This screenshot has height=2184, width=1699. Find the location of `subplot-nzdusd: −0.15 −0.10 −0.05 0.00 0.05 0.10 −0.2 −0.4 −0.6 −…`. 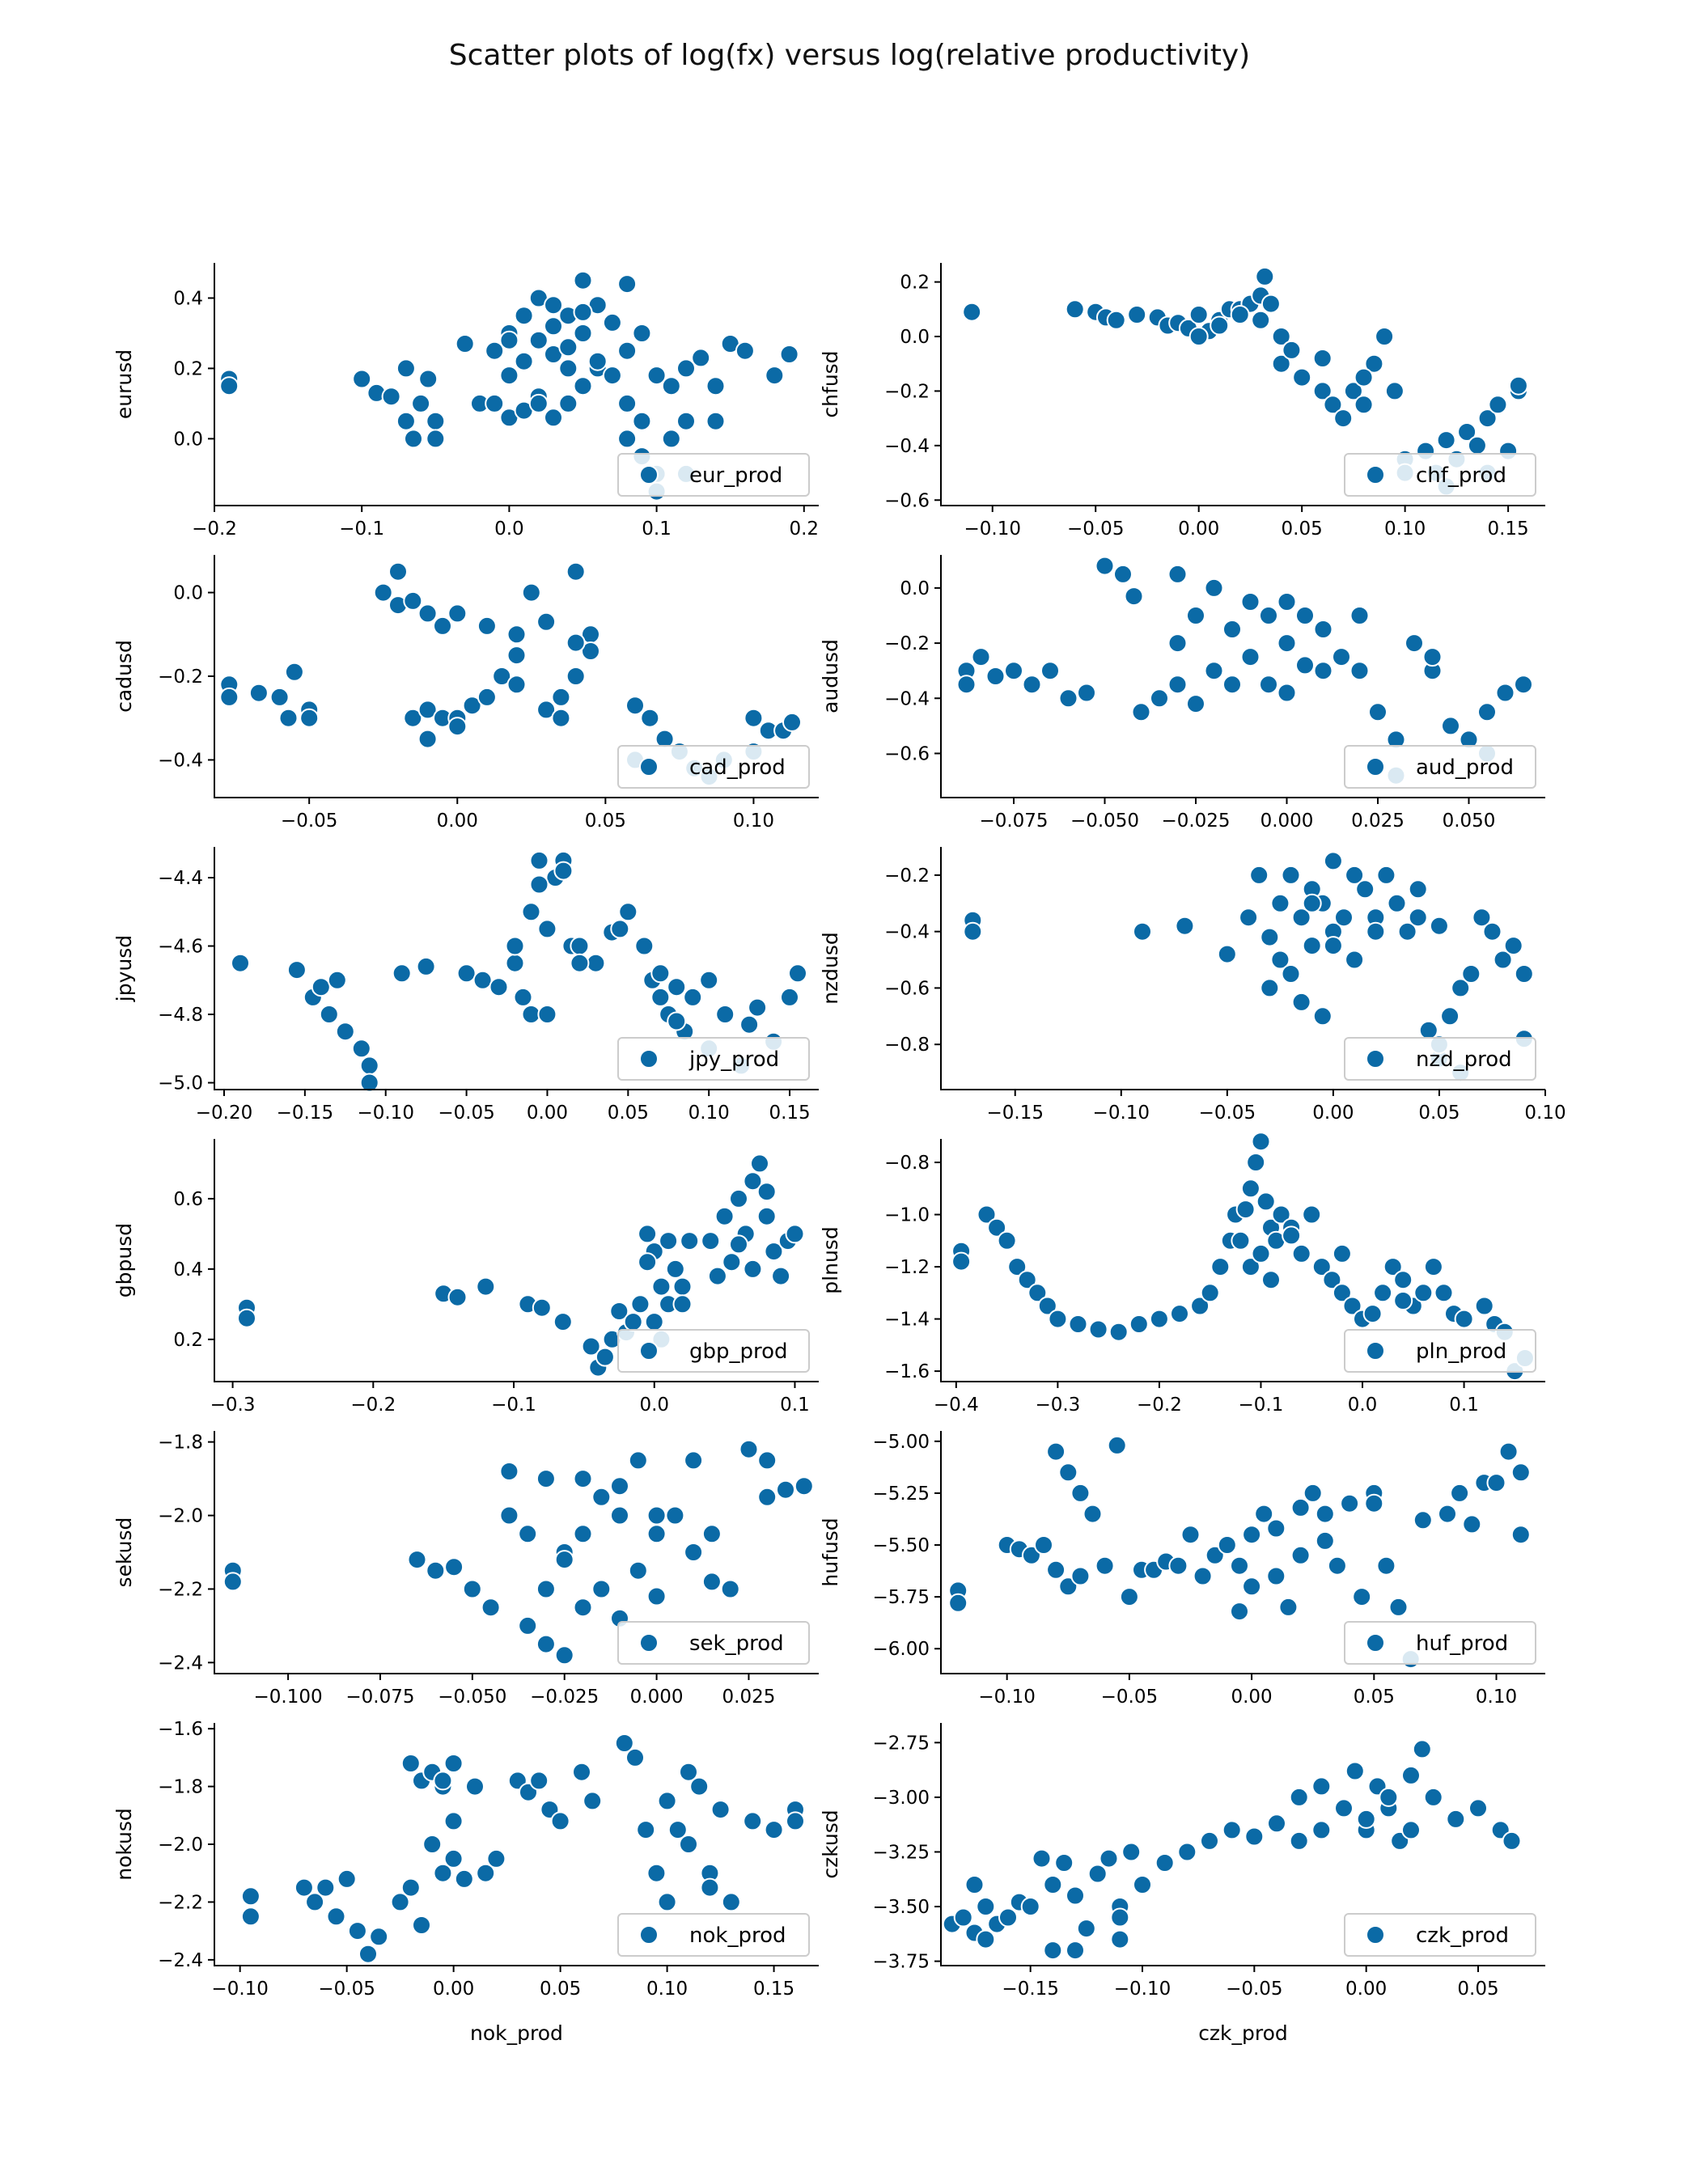

subplot-nzdusd: −0.15 −0.10 −0.05 0.00 0.05 0.10 −0.2 −0.4 −0.6 −… is located at coordinates (1192, 986).